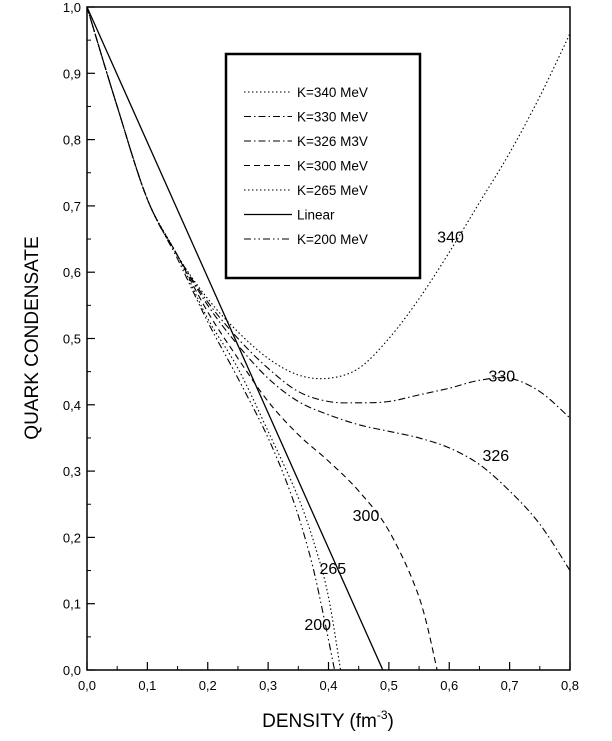 Image resolution: width=612 pixels, height=741 pixels. I want to click on legend-label: K=326 M3V, so click(332, 141).